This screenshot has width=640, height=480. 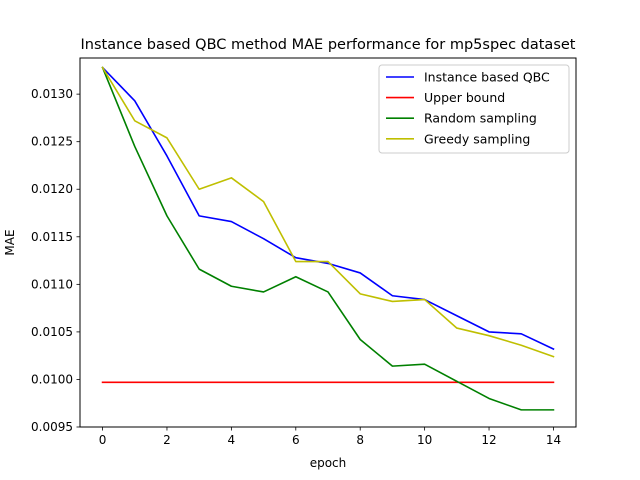 What do you see at coordinates (464, 97) in the screenshot?
I see `legend-label-upper-bound: Upper bound` at bounding box center [464, 97].